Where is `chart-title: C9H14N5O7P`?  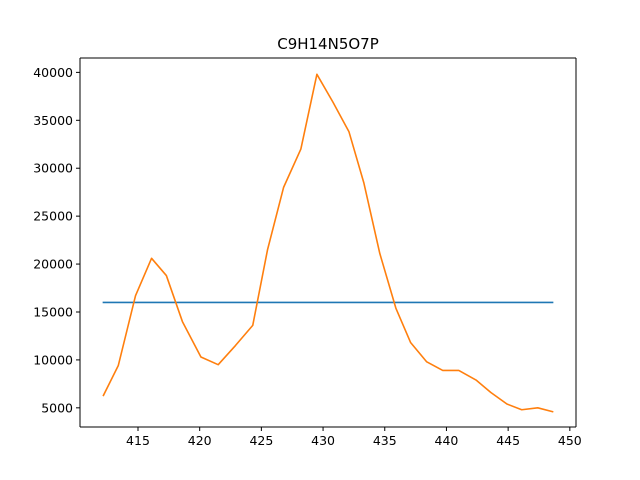
chart-title: C9H14N5O7P is located at coordinates (328, 44).